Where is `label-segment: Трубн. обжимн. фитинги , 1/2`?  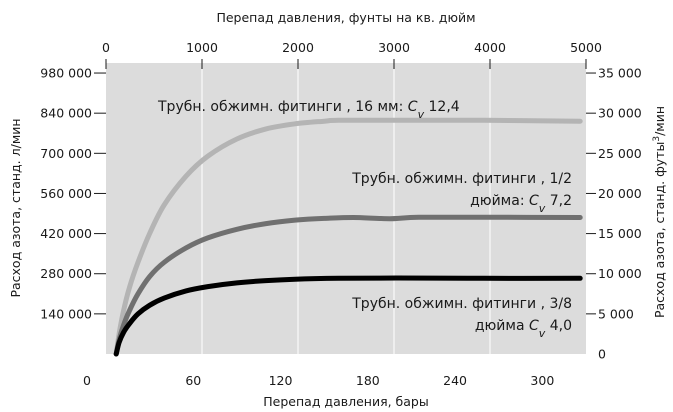
label-segment: Трубн. обжимн. фитинги , 1/2 is located at coordinates (461, 179).